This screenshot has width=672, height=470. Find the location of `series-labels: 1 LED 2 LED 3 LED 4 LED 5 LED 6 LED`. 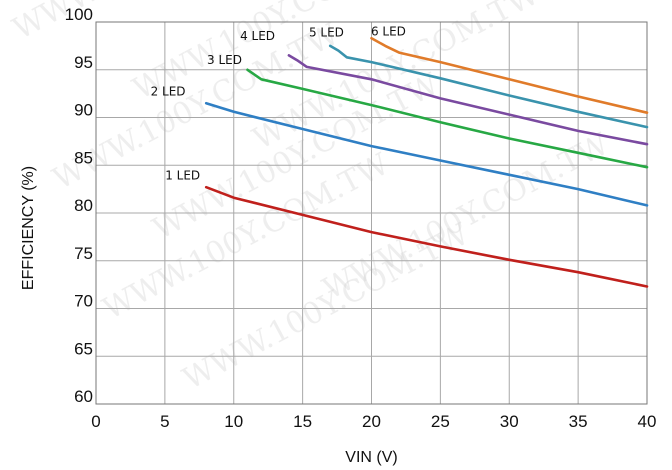

series-labels: 1 LED 2 LED 3 LED 4 LED 5 LED 6 LED is located at coordinates (278, 103).